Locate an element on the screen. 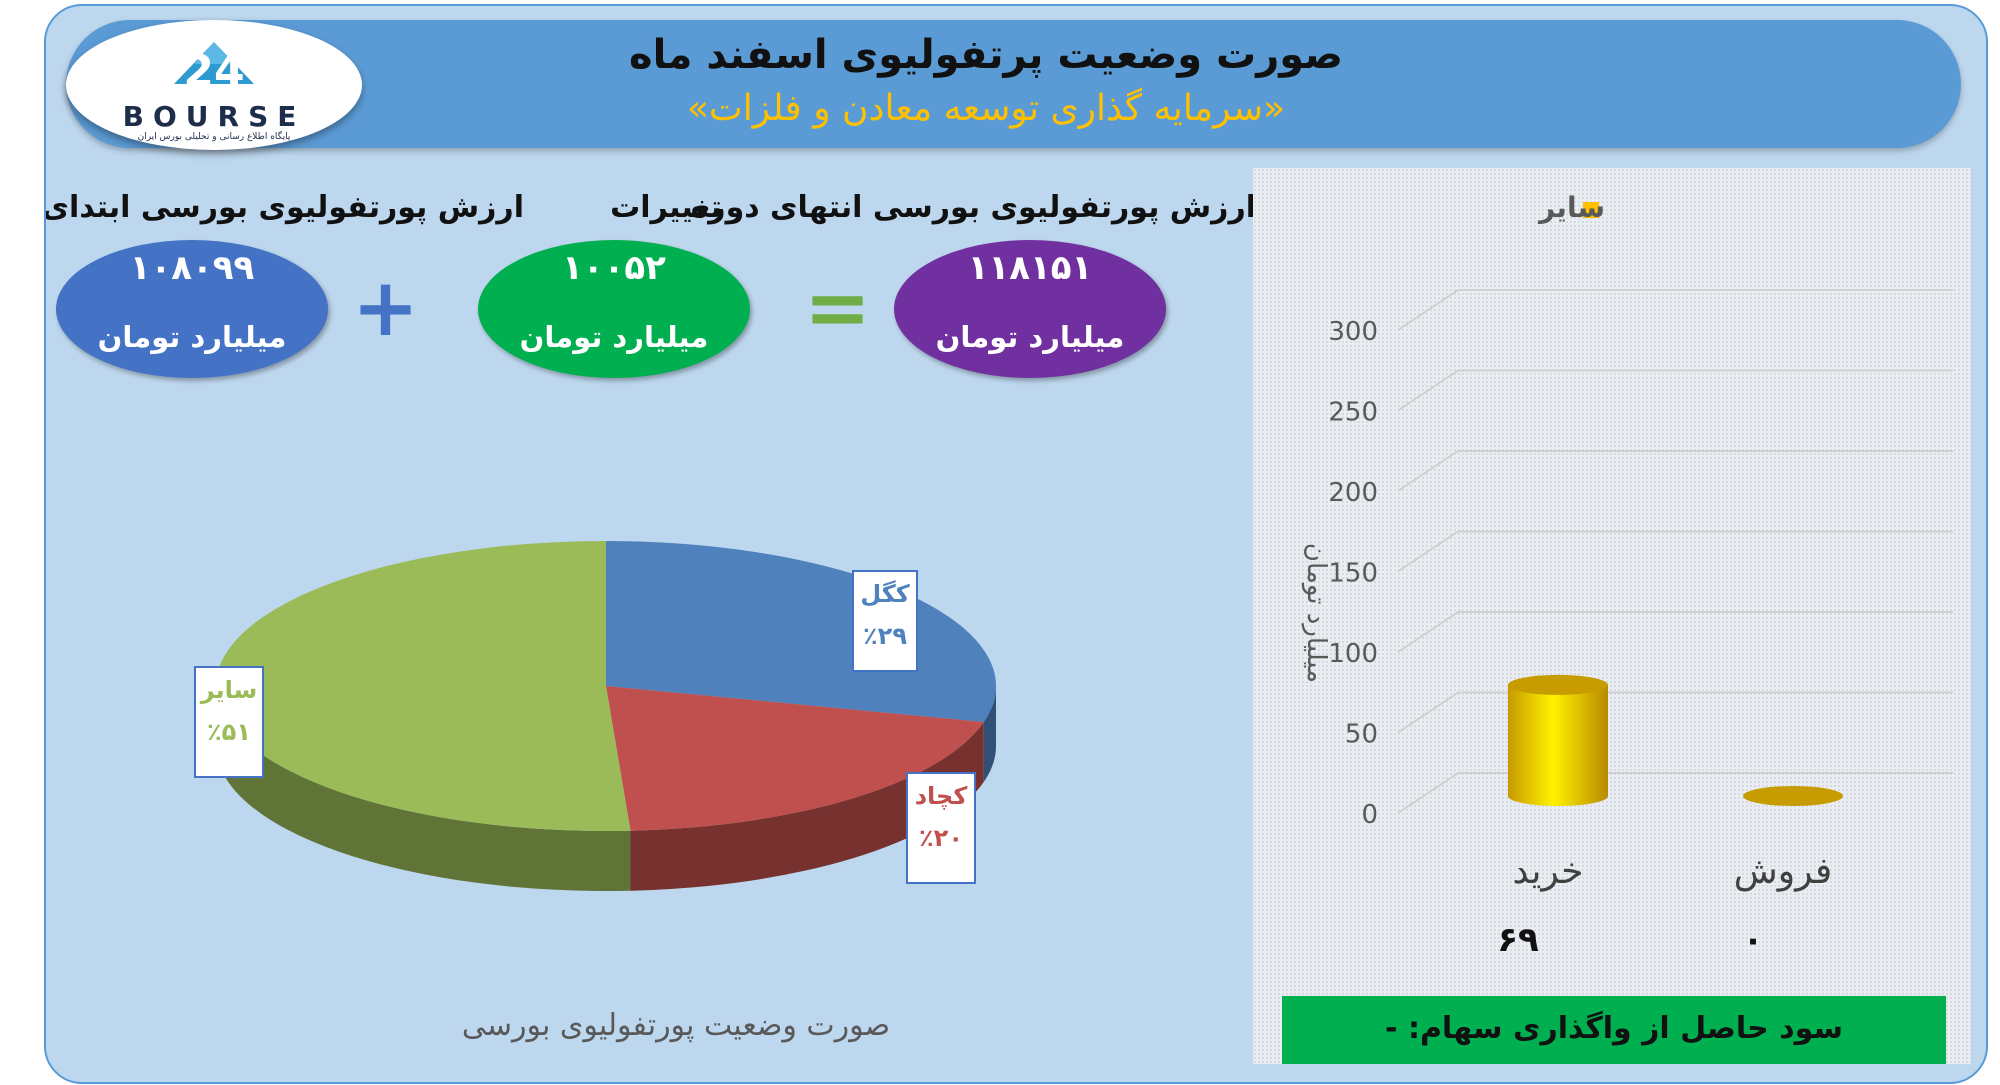 The width and height of the screenshot is (2000, 1085). category-label: فروش is located at coordinates (1783, 871).